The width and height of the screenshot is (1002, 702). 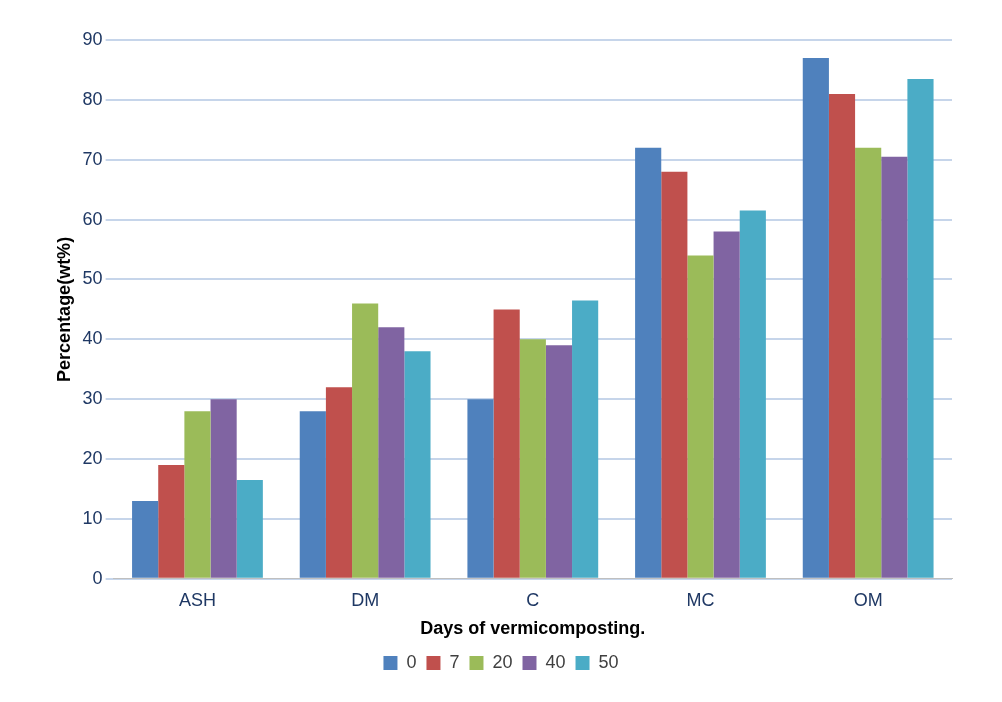 I want to click on y-tick-label: 90, so click(x=92, y=38).